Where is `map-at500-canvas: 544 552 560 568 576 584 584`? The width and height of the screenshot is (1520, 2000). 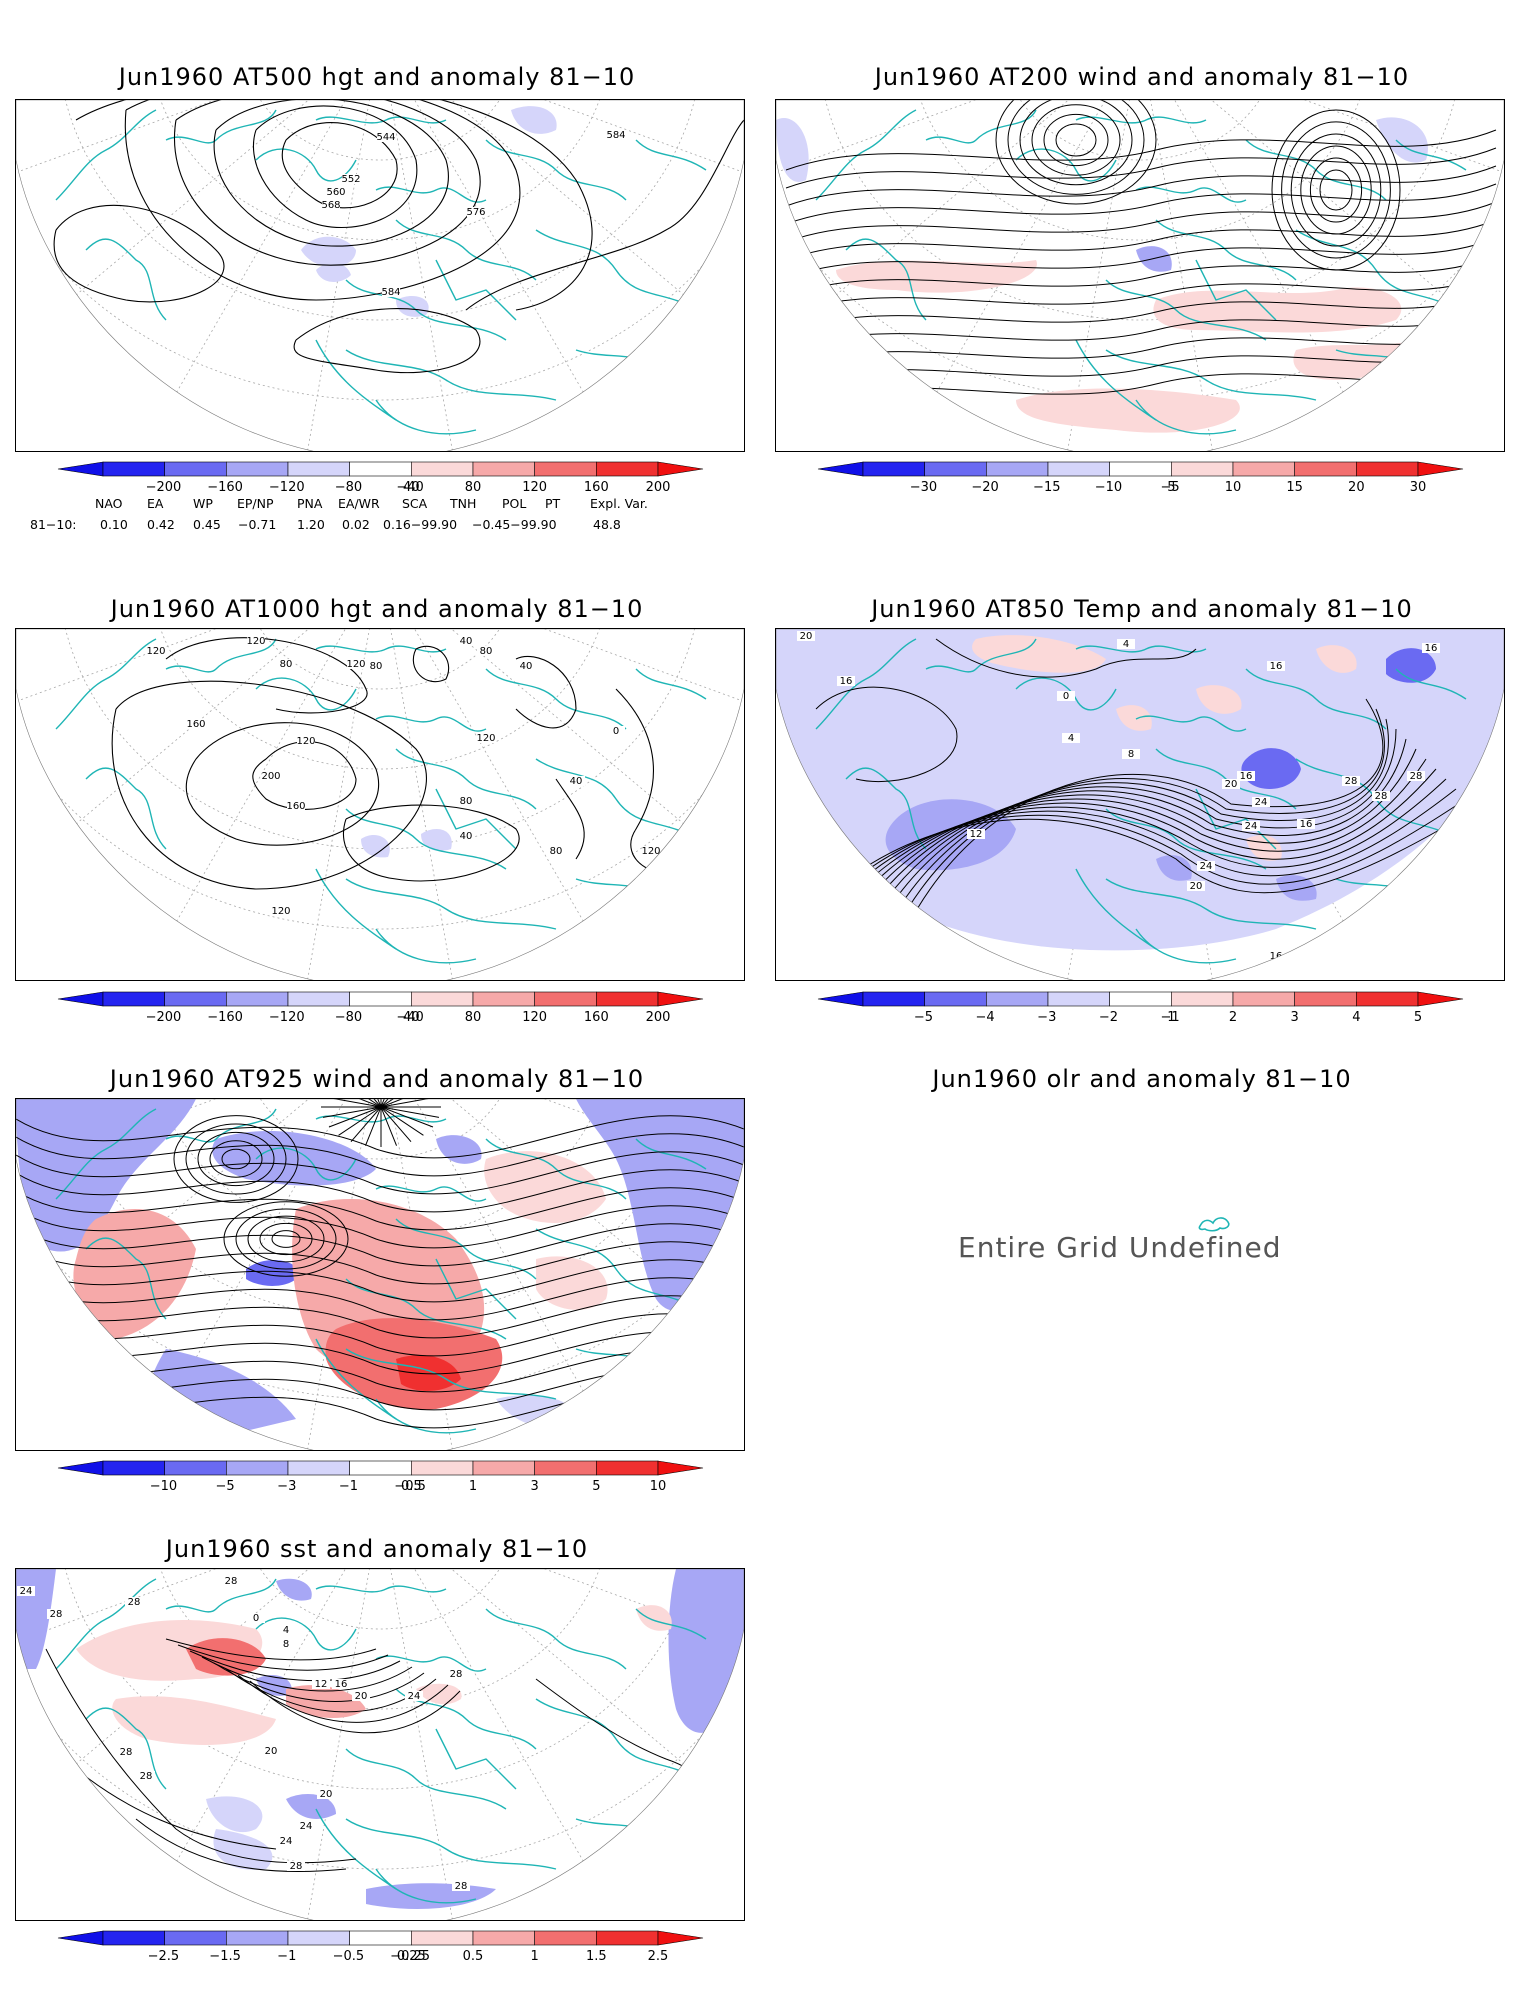 map-at500-canvas: 544 552 560 568 576 584 584 is located at coordinates (380, 275).